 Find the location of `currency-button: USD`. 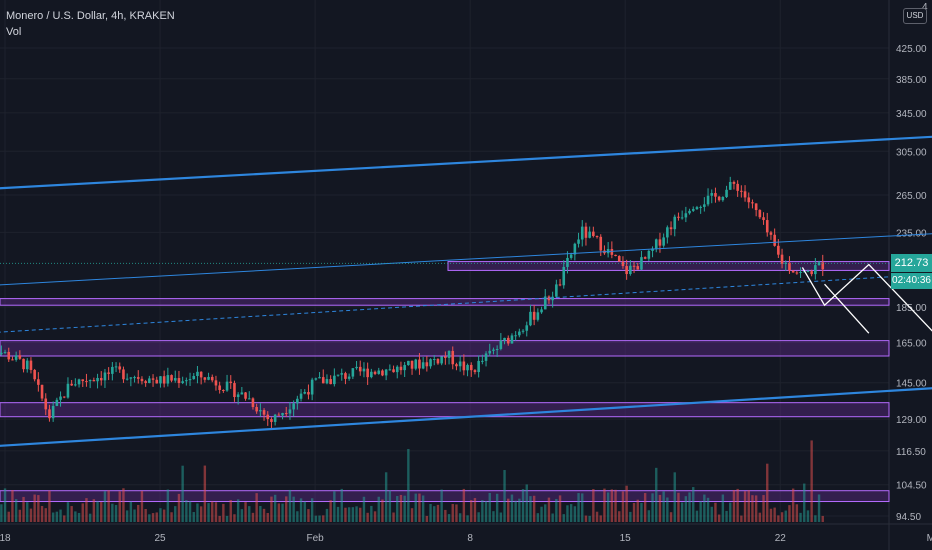

currency-button: USD is located at coordinates (915, 16).